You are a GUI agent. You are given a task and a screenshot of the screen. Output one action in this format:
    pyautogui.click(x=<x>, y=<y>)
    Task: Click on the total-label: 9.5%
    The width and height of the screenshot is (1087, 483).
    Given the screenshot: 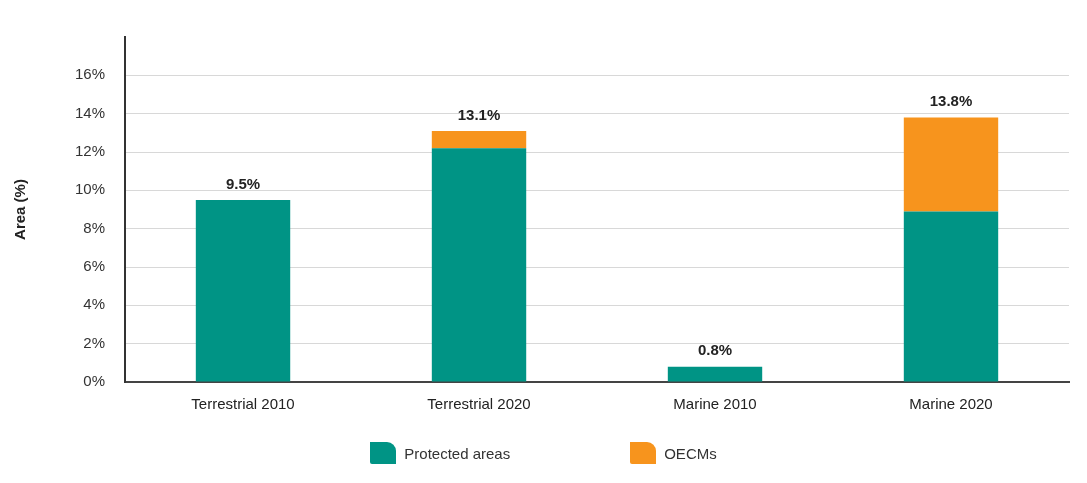 What is the action you would take?
    pyautogui.click(x=243, y=183)
    